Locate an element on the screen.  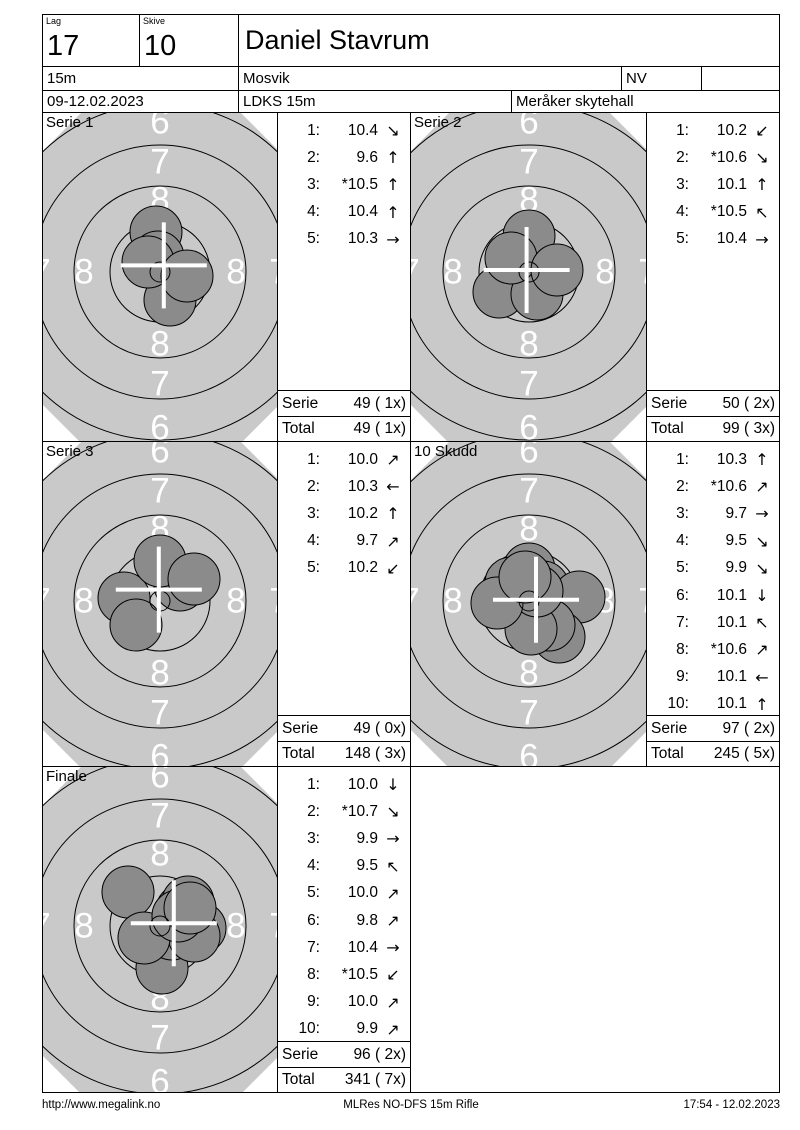
serie-sum-row: Serie 49 ( 1x) is located at coordinates (344, 403).